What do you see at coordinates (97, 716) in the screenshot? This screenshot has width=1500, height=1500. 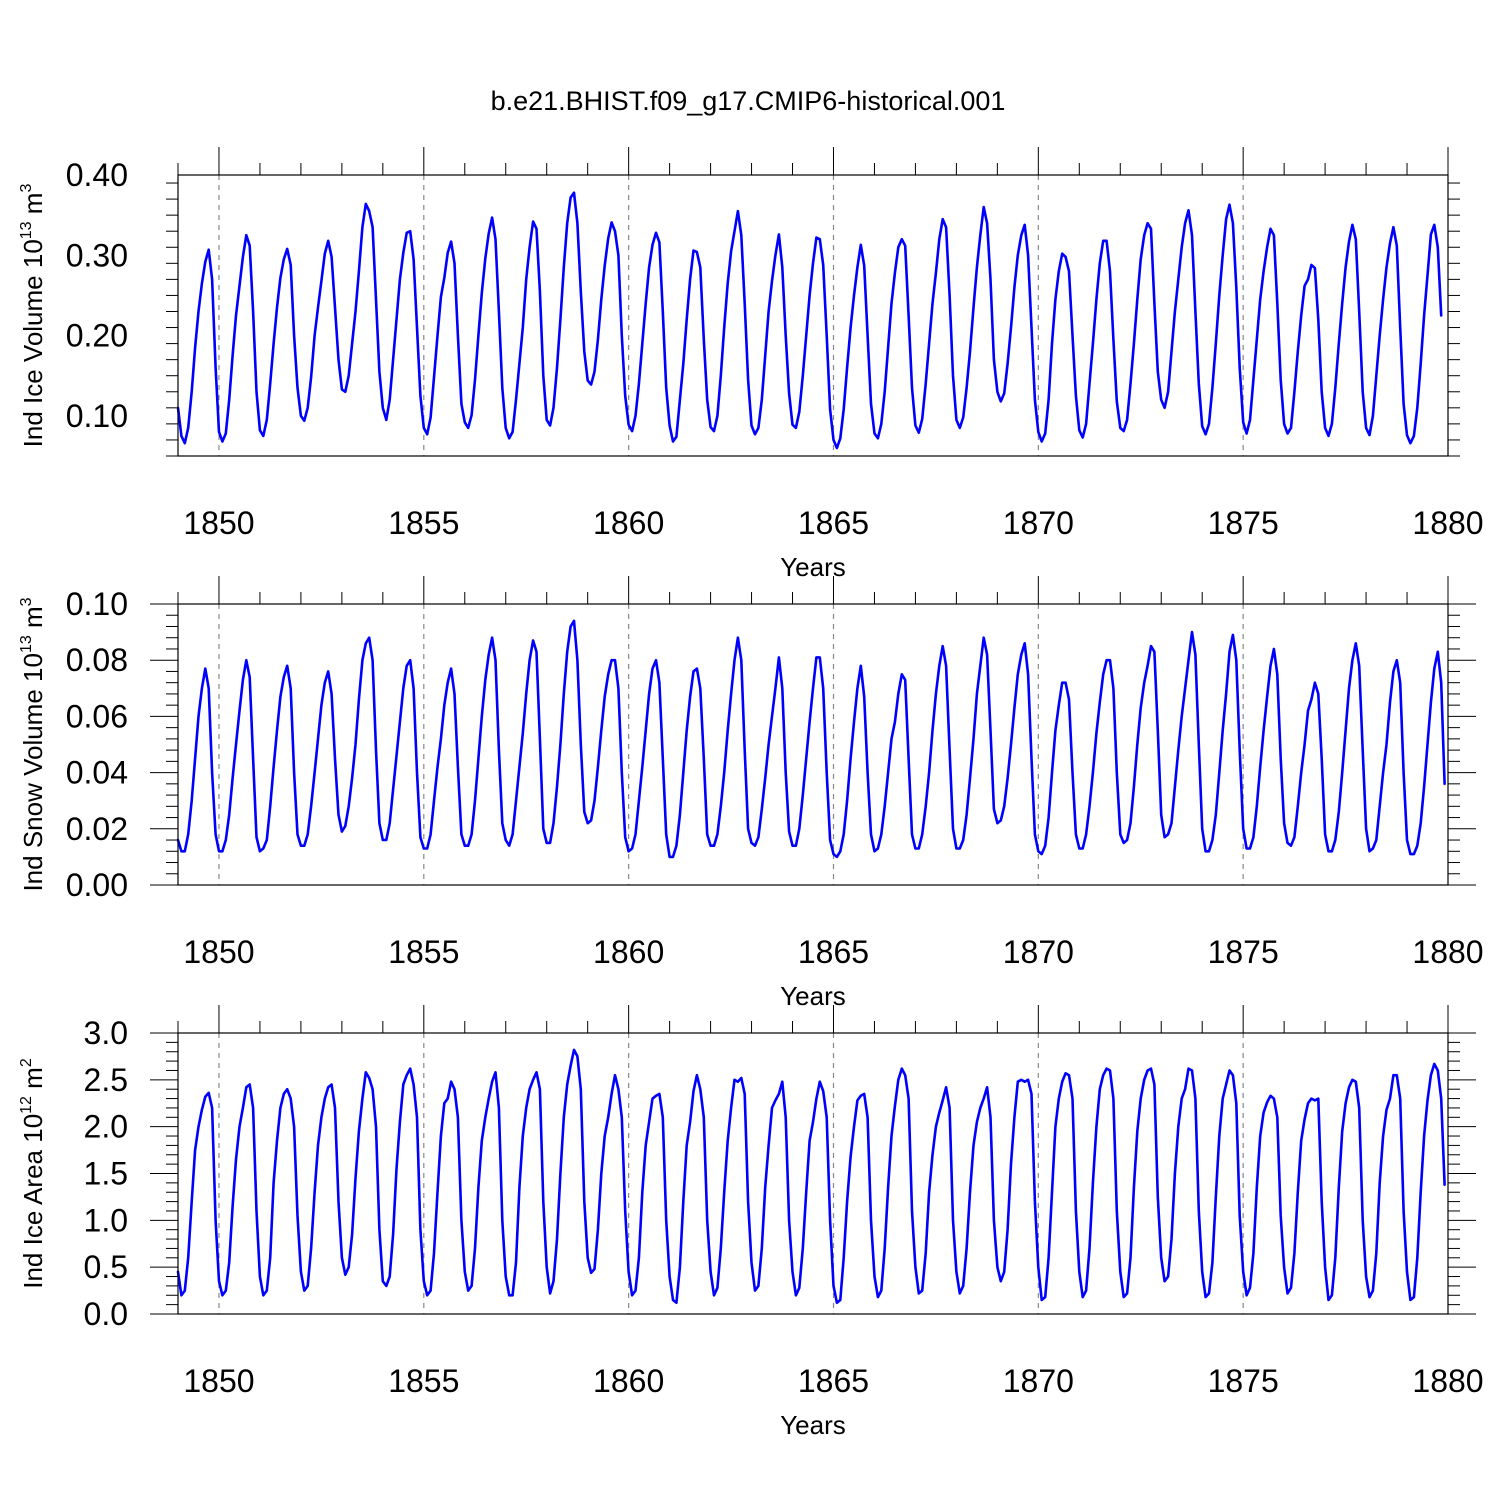 I see `y-tick-label: 0.06` at bounding box center [97, 716].